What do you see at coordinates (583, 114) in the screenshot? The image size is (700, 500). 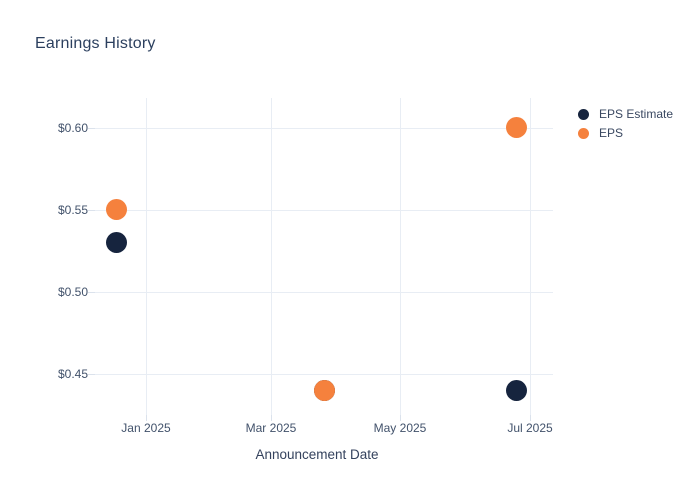 I see `eps-estimate-legend-marker-icon` at bounding box center [583, 114].